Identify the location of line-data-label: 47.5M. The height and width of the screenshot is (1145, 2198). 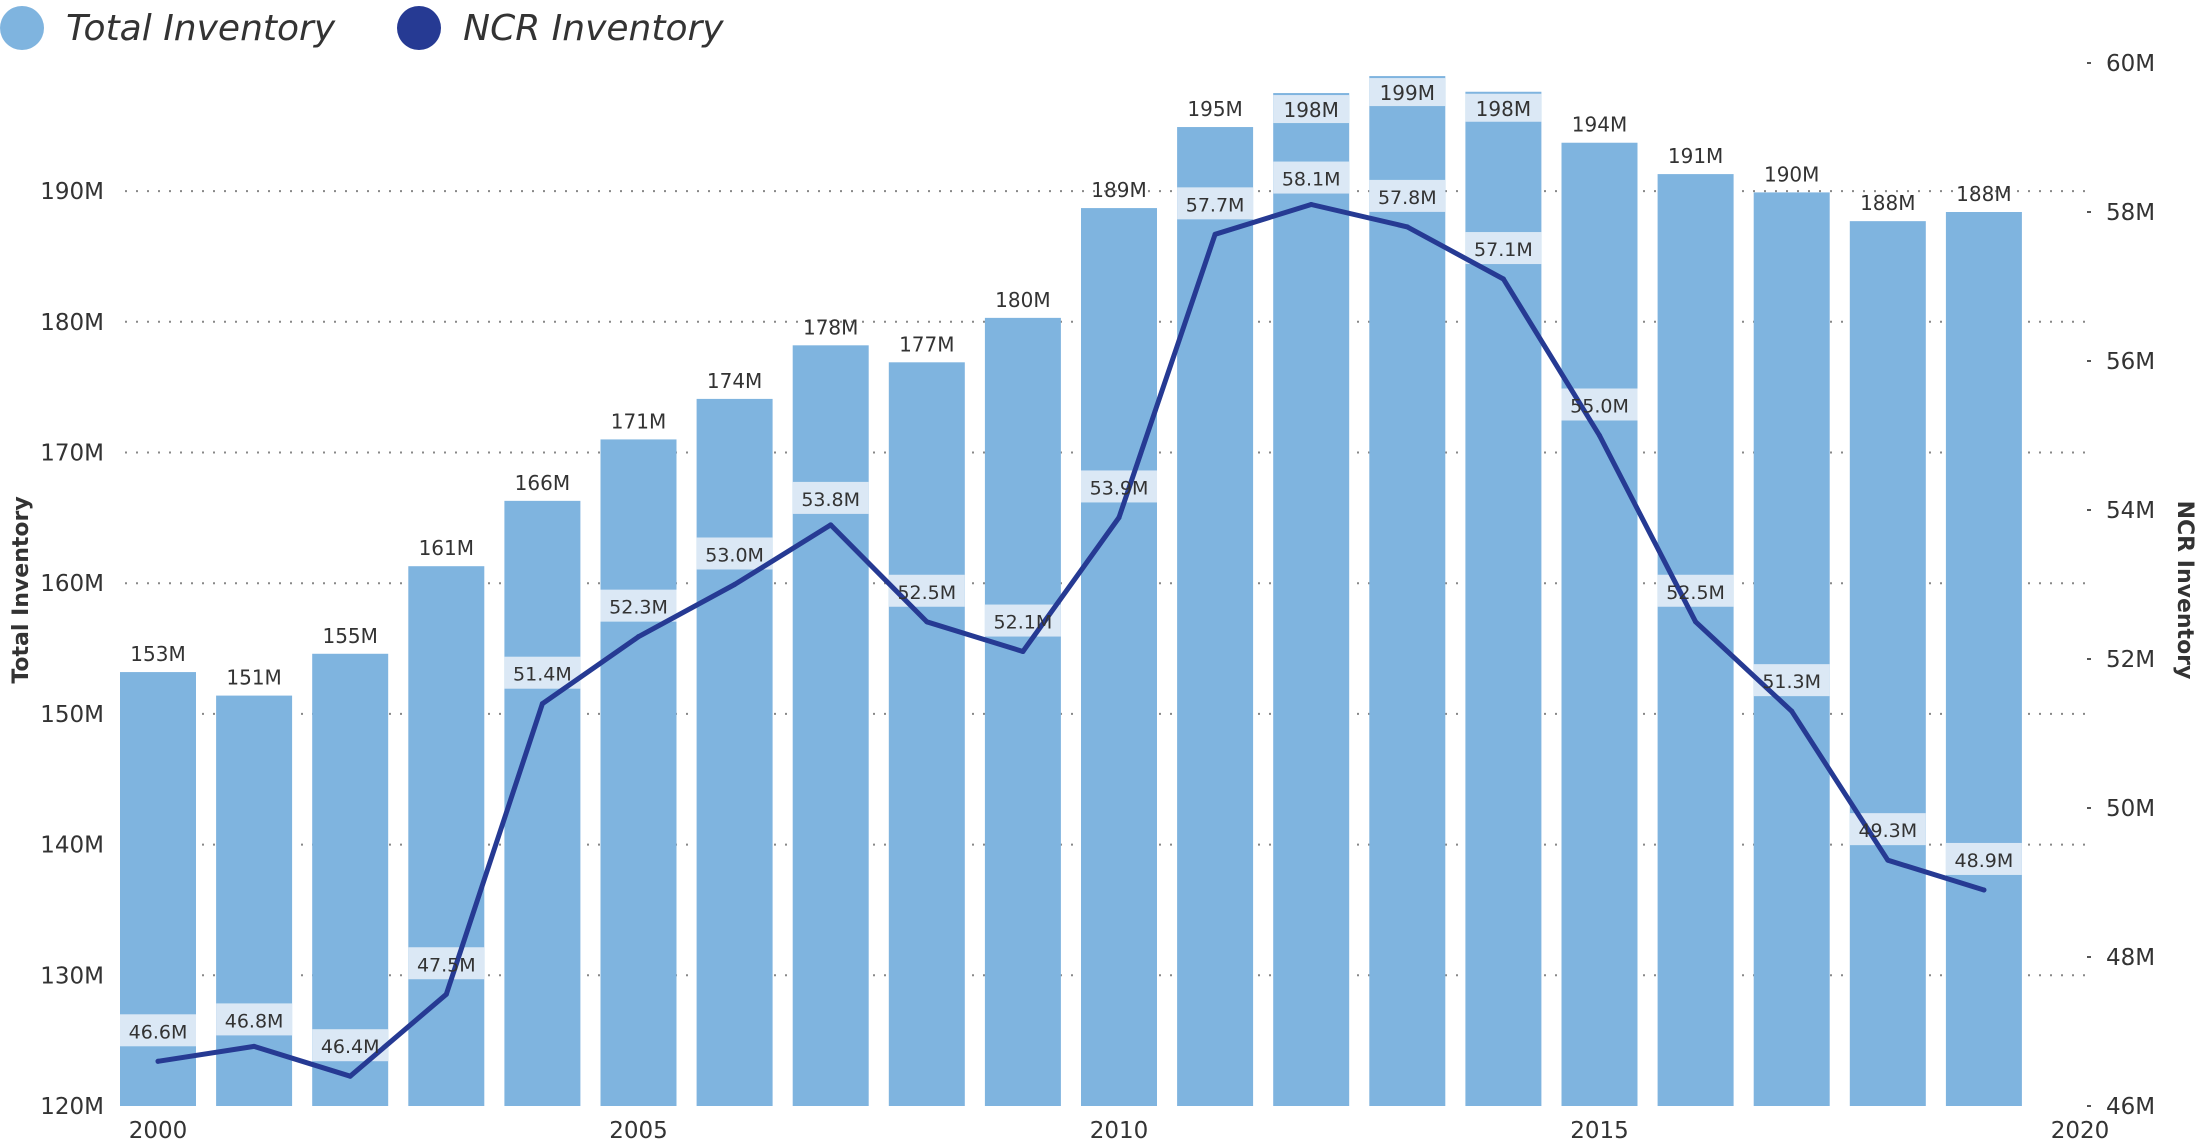
(446, 965).